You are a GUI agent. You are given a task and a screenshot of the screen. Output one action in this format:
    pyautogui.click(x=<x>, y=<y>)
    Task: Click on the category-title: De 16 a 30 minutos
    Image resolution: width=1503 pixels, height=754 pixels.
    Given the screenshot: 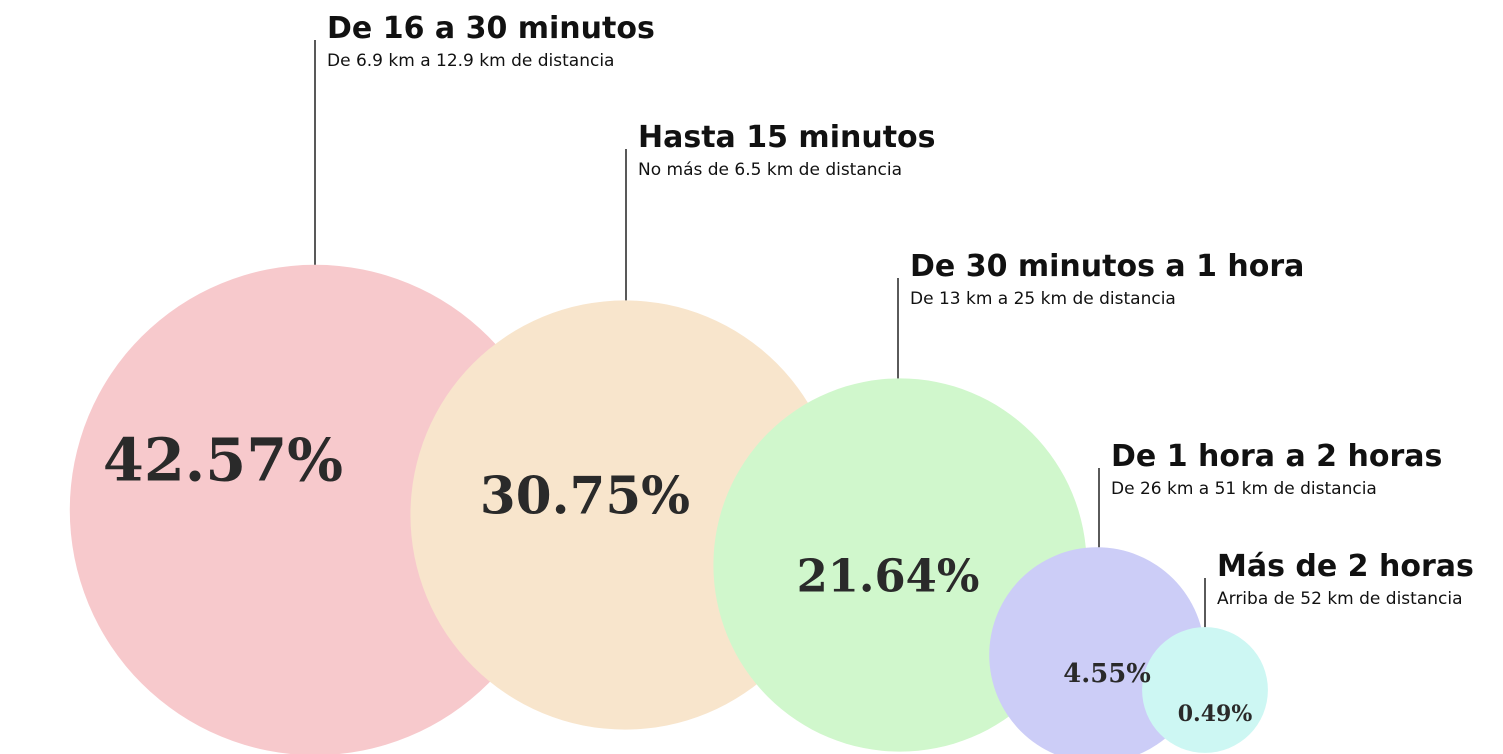 What is the action you would take?
    pyautogui.click(x=491, y=28)
    